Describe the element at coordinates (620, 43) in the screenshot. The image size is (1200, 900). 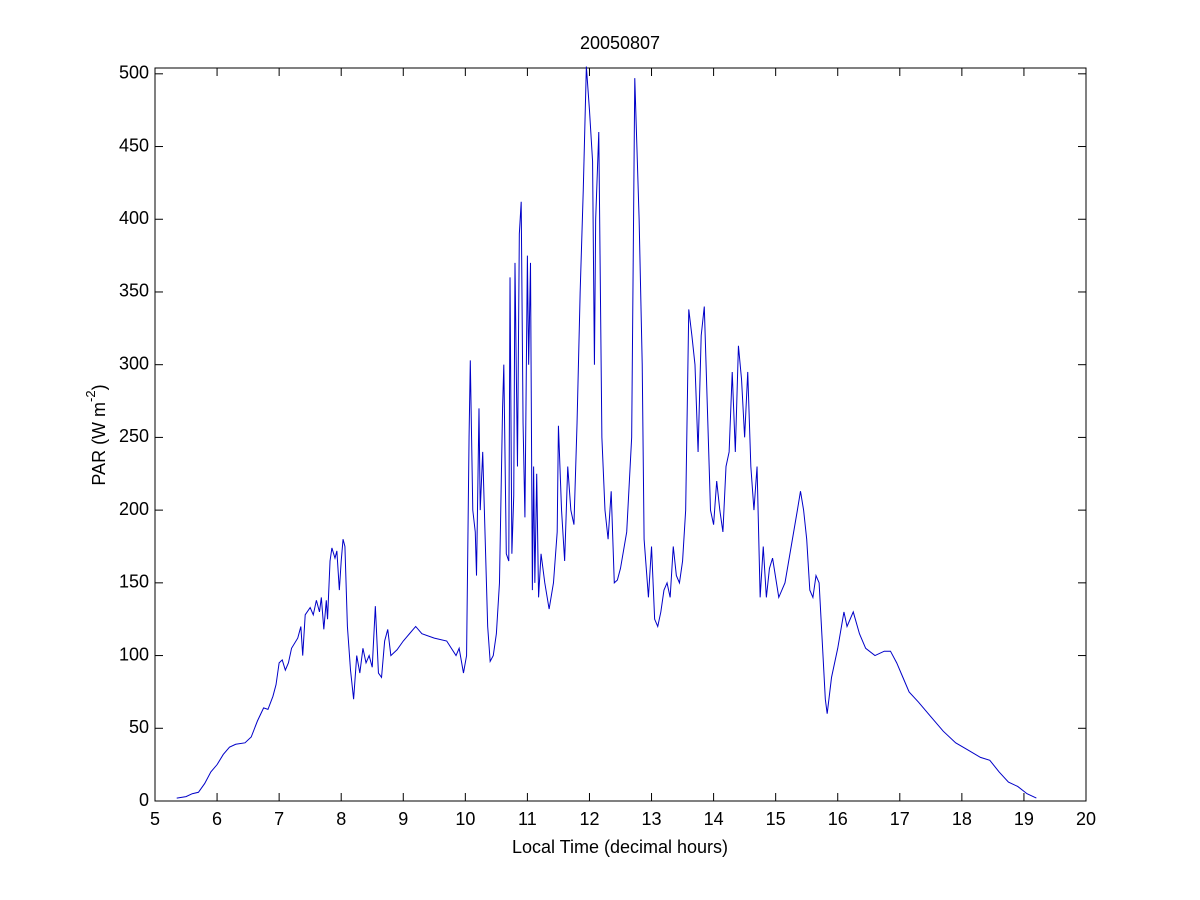
I see `chart-title: 20050807` at that location.